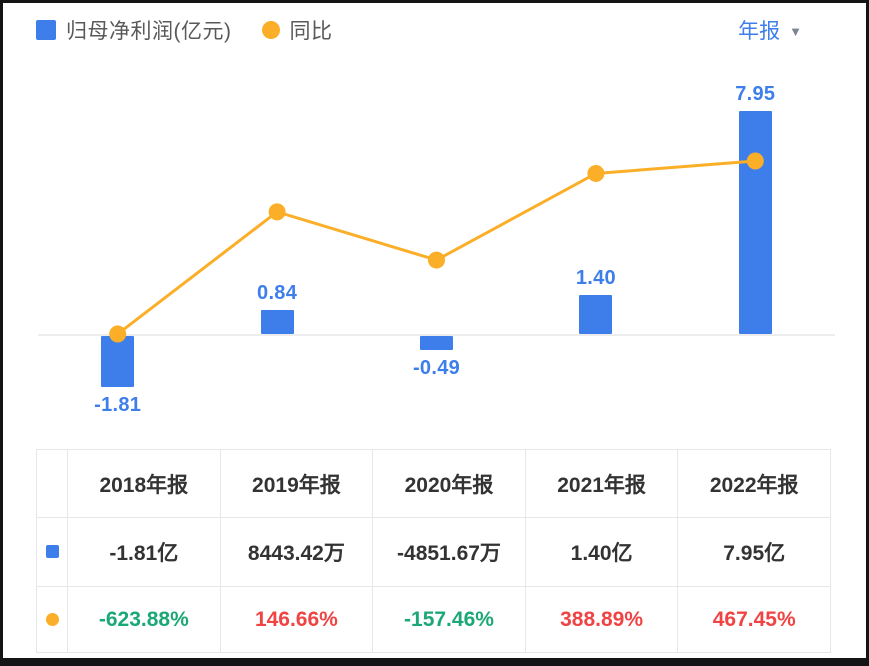 The width and height of the screenshot is (869, 666). What do you see at coordinates (449, 552) in the screenshot?
I see `profit-cell-2020: -4851.67万` at bounding box center [449, 552].